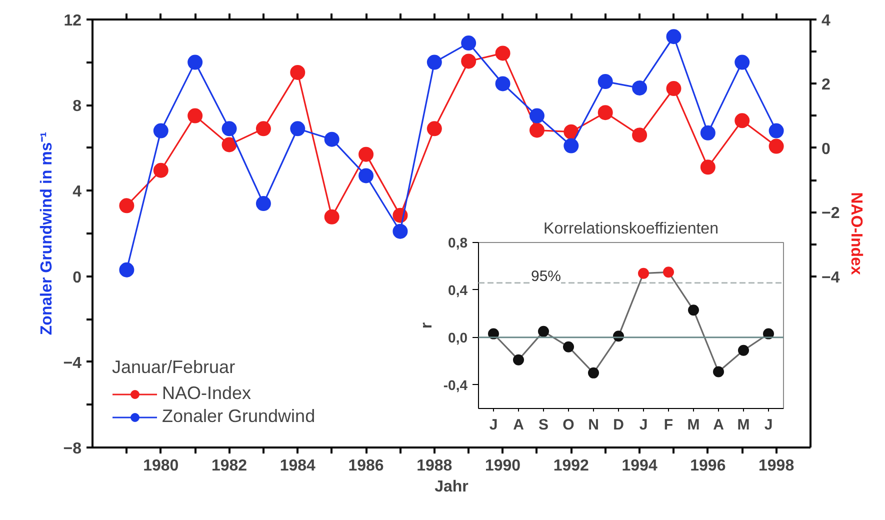 Image resolution: width=885 pixels, height=520 pixels. What do you see at coordinates (366, 466) in the screenshot?
I see `x-tick-label: 1986` at bounding box center [366, 466].